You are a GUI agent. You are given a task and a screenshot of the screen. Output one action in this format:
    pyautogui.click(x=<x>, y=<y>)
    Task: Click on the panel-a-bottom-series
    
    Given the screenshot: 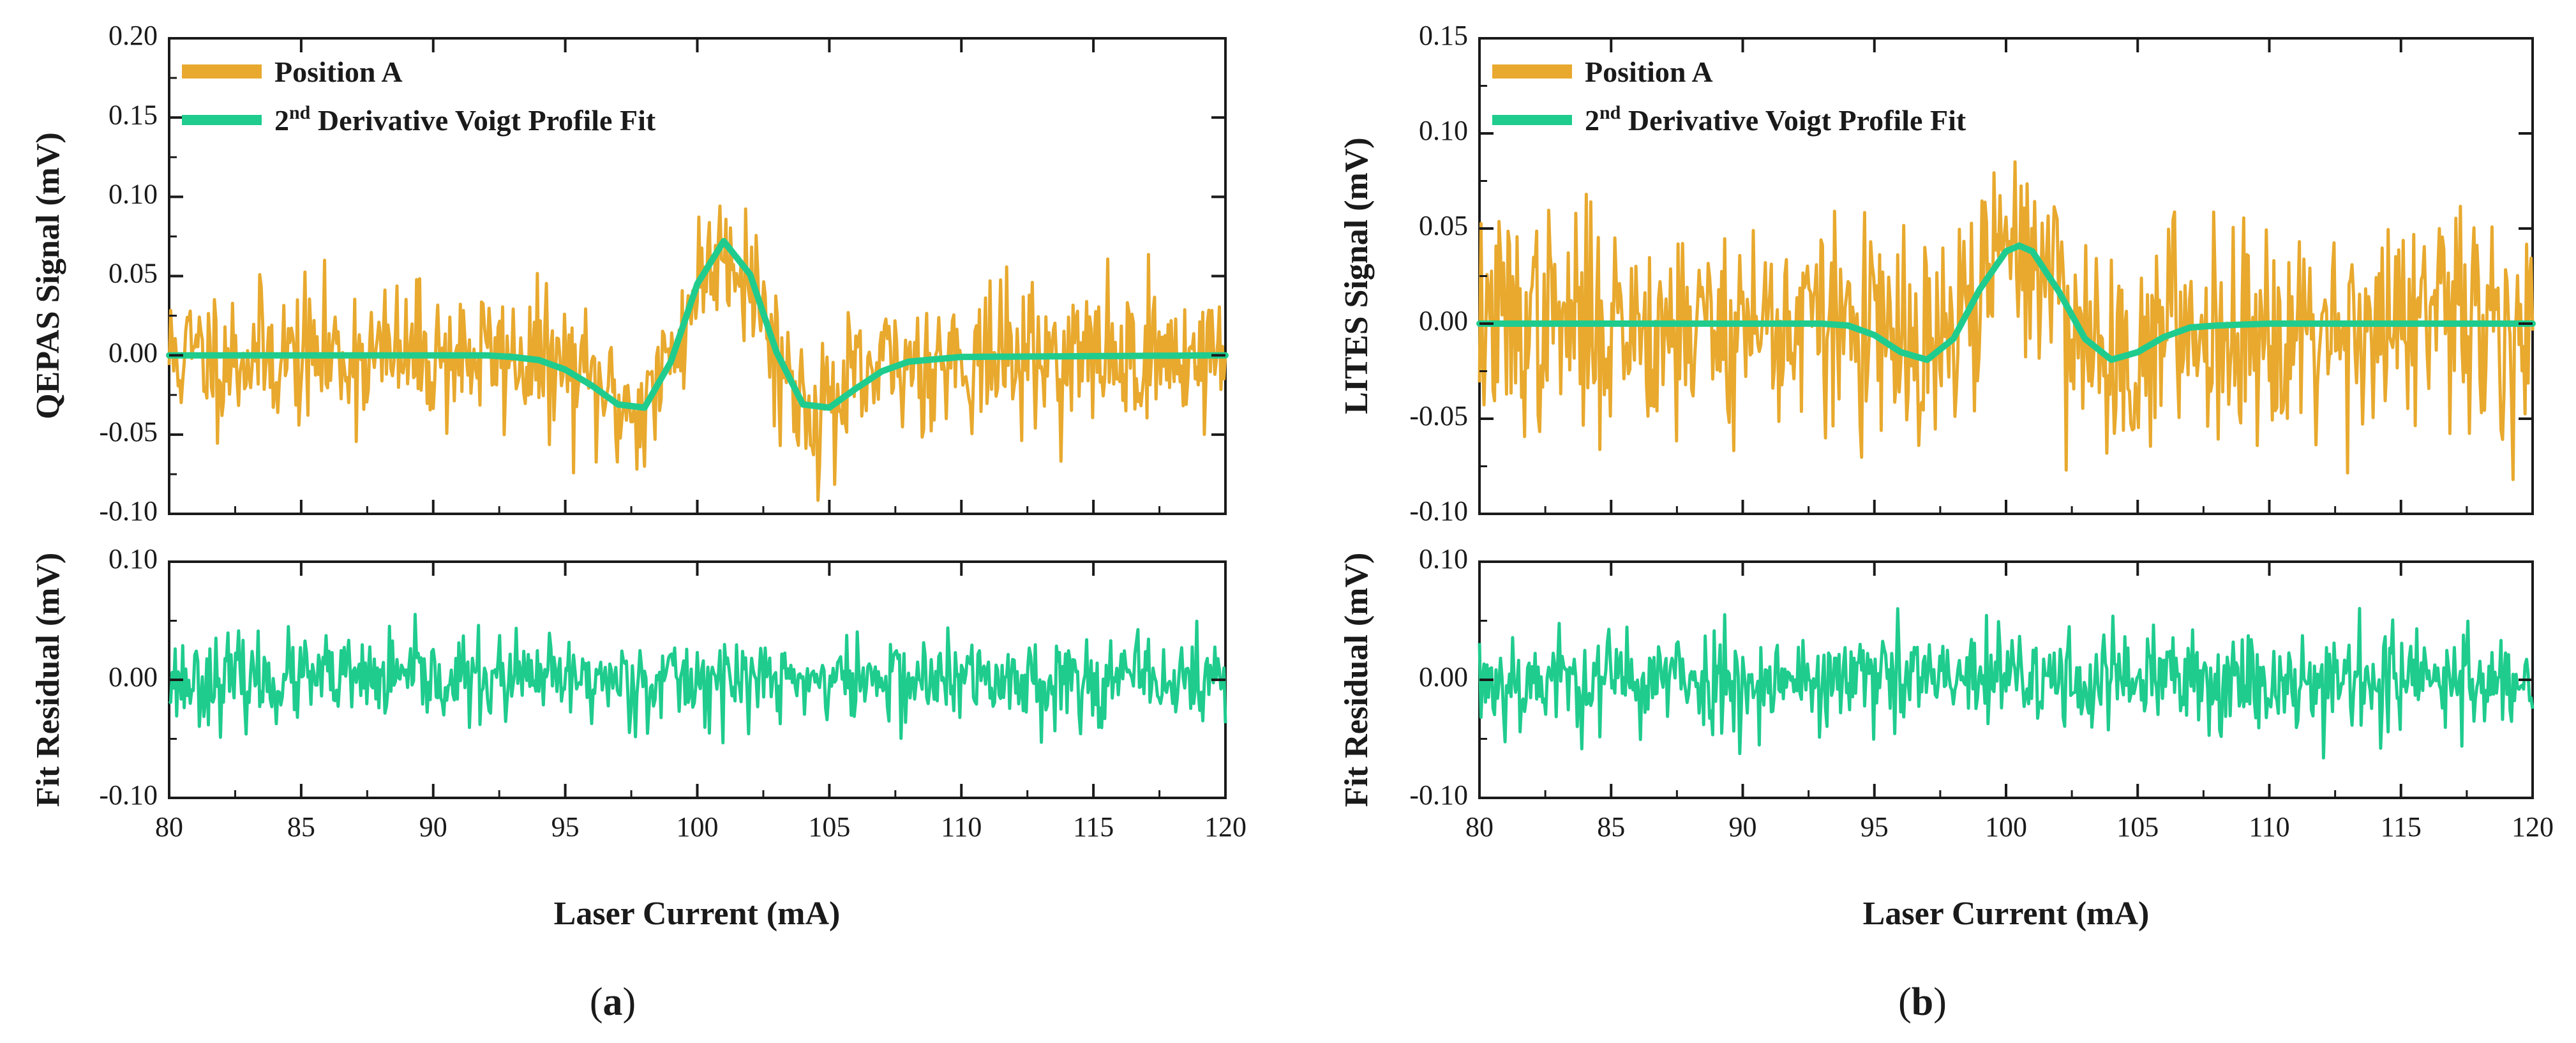 What is the action you would take?
    pyautogui.click(x=697, y=679)
    